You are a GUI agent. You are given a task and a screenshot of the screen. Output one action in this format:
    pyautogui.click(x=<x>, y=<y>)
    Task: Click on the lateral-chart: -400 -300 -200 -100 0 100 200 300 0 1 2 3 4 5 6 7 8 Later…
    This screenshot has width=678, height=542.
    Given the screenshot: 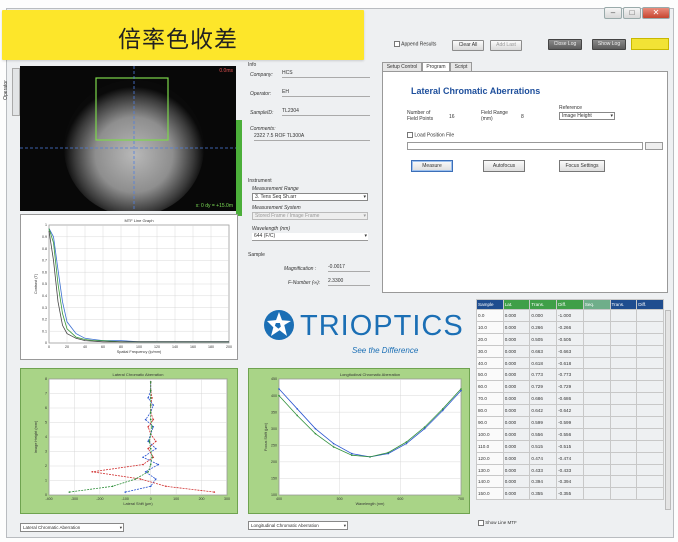 What is the action you would take?
    pyautogui.click(x=129, y=441)
    